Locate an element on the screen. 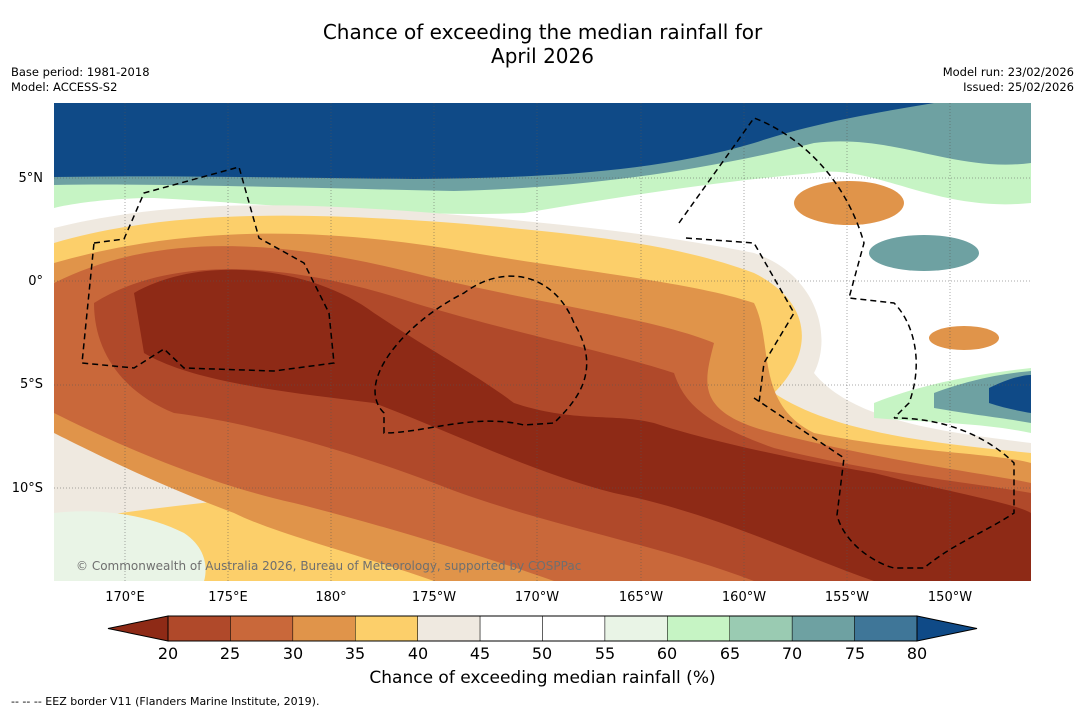 This screenshot has width=1085, height=713. cb-tick-45: 45 is located at coordinates (480, 653).